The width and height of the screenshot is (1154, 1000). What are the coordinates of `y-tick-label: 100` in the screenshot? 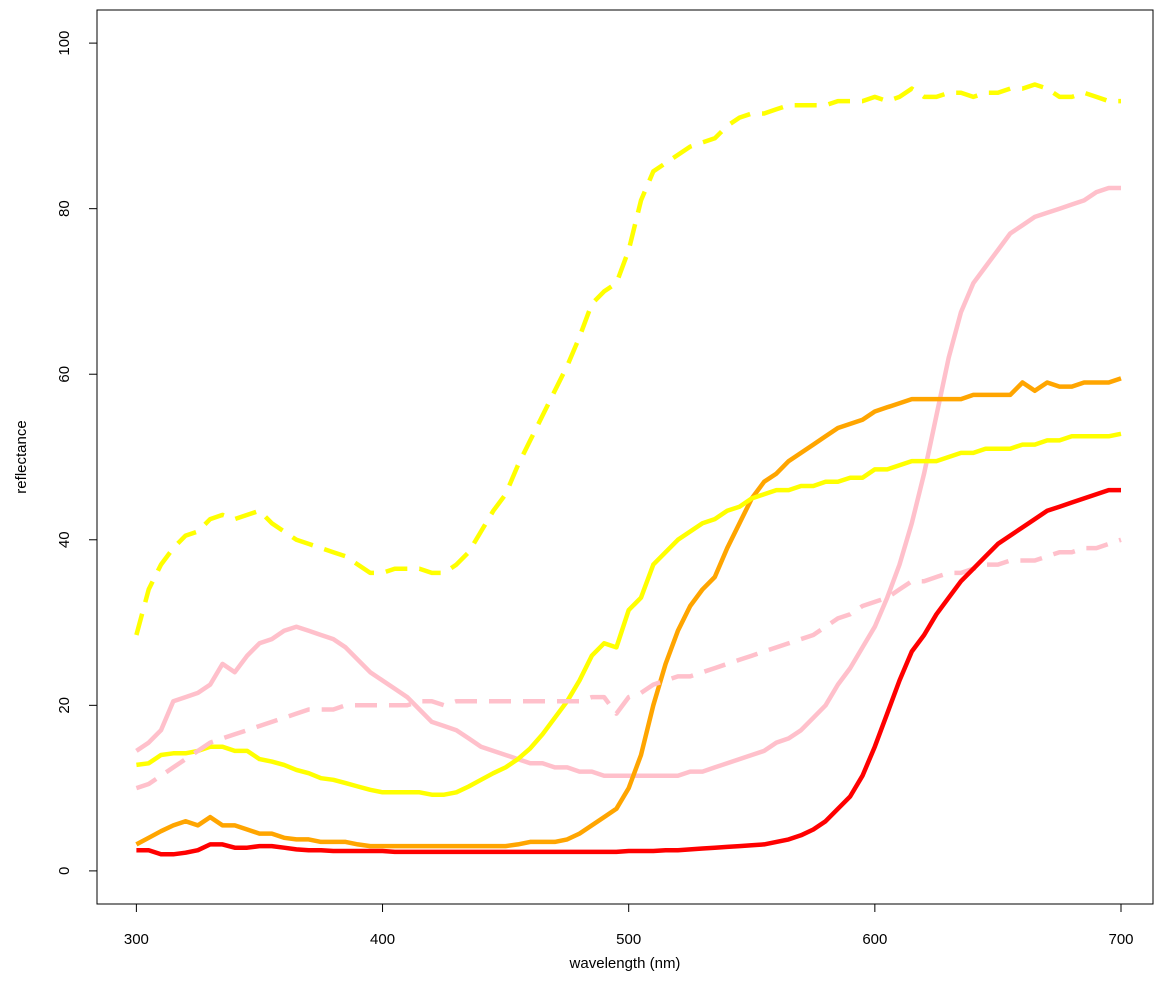 It's located at (64, 43).